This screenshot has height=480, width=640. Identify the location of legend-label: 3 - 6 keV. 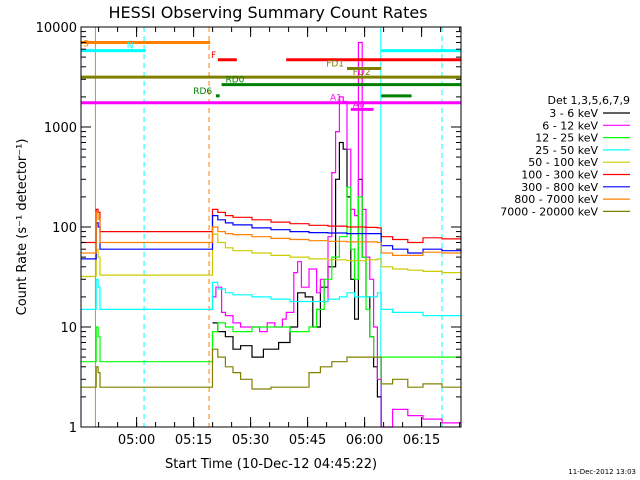
(573, 113).